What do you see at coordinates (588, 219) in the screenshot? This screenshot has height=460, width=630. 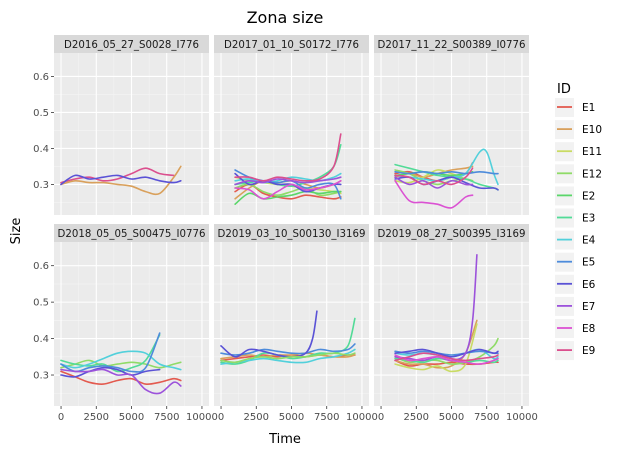 I see `legend-label: E3` at bounding box center [588, 219].